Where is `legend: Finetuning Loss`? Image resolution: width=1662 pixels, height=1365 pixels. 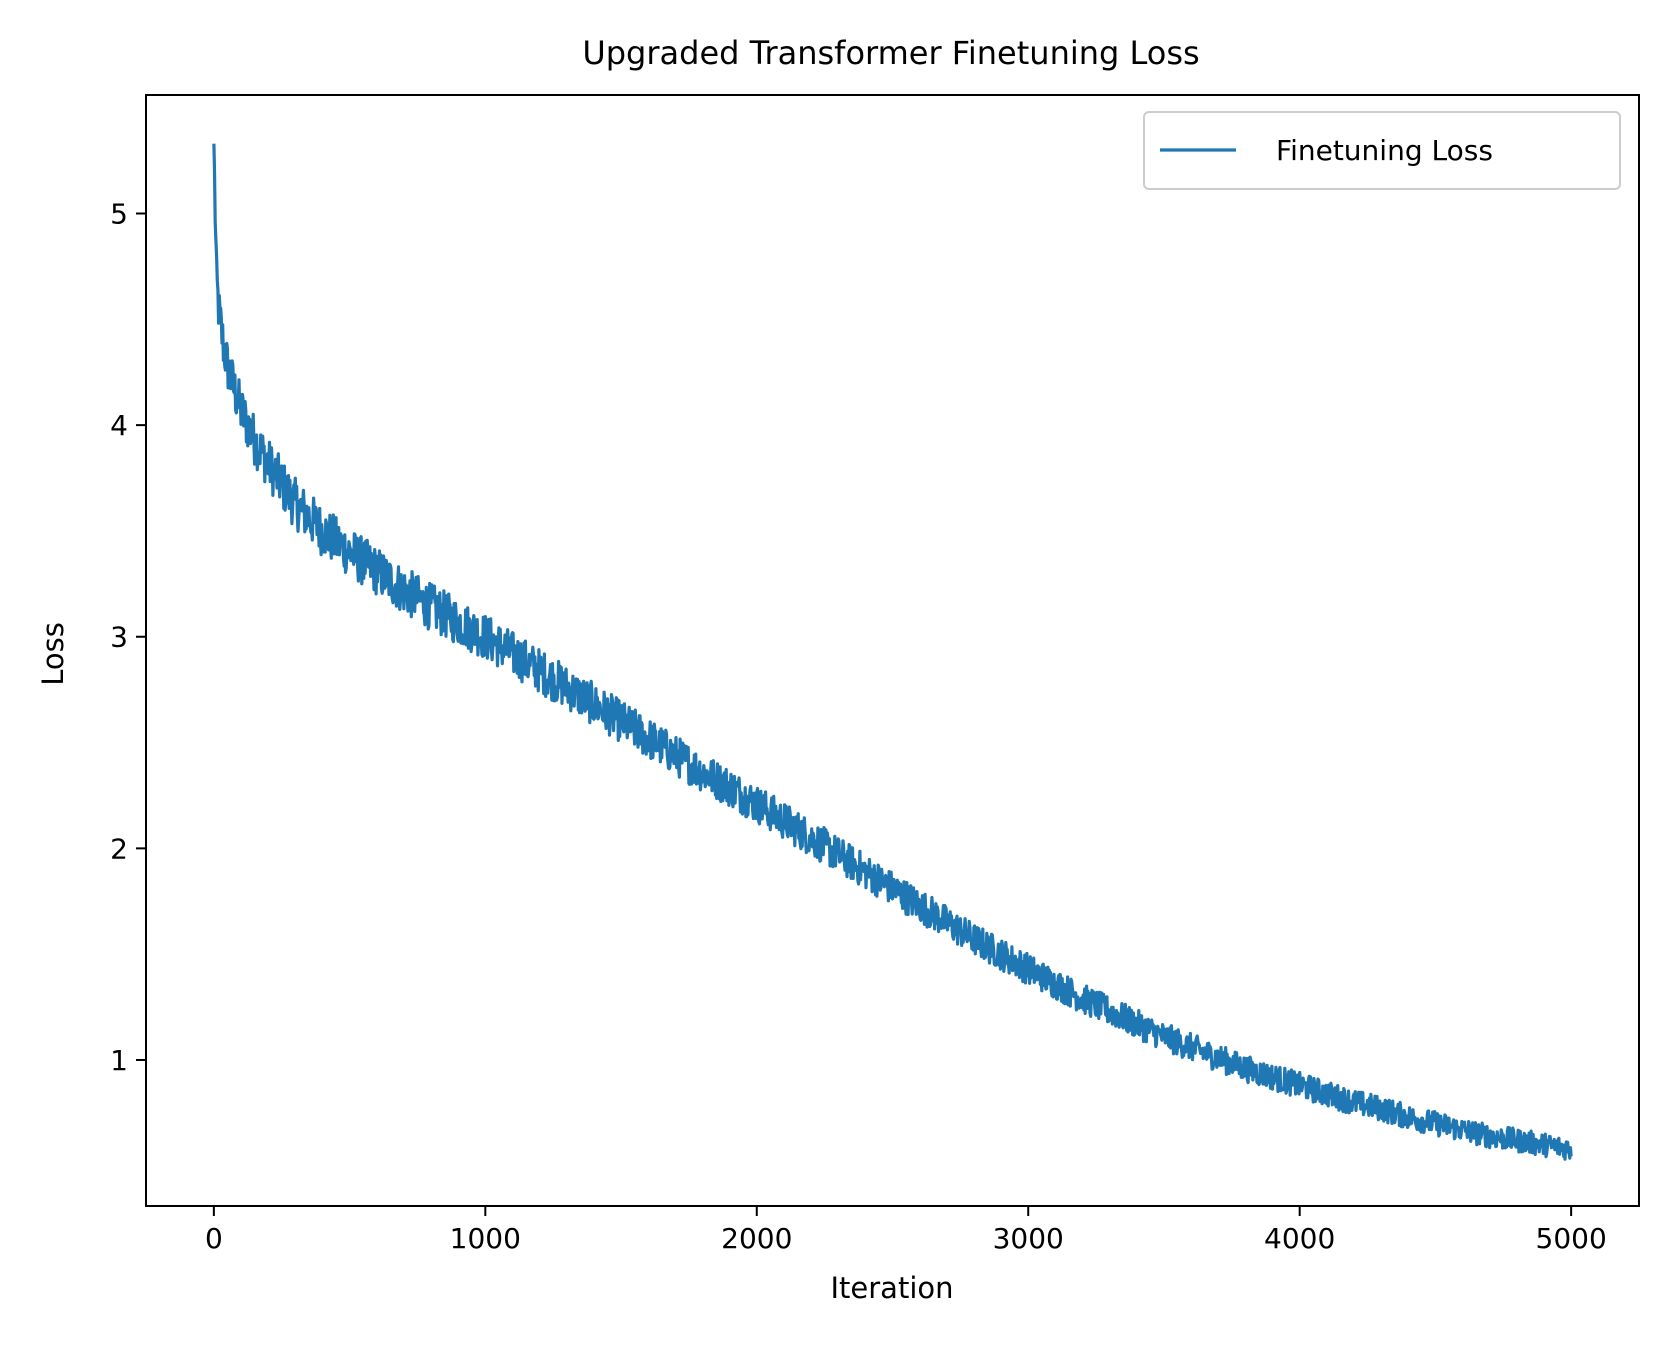 legend: Finetuning Loss is located at coordinates (1382, 150).